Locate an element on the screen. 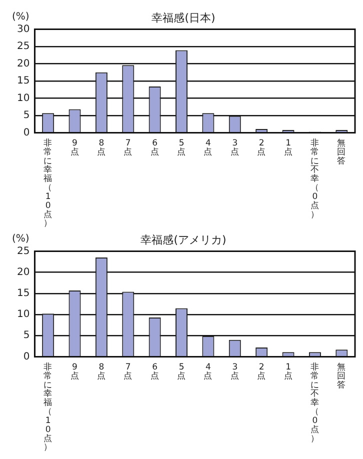  chart-title: 幸福感(日本) is located at coordinates (184, 17).